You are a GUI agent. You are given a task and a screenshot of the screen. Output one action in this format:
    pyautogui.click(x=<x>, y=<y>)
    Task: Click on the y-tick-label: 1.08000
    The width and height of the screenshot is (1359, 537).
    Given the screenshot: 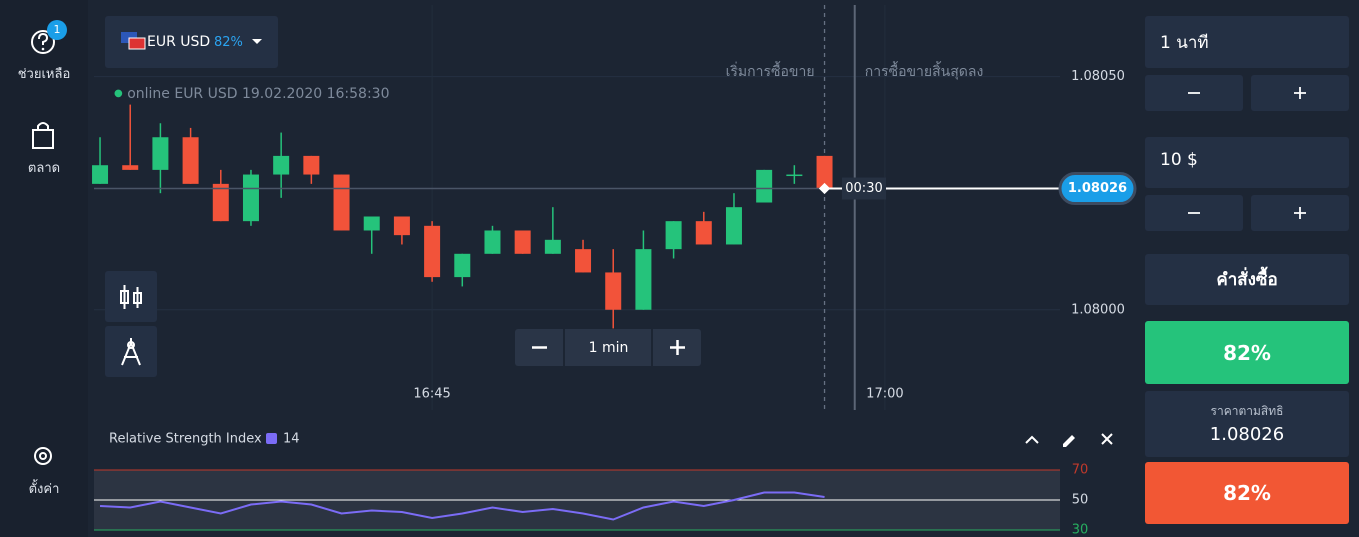 What is the action you would take?
    pyautogui.click(x=1098, y=309)
    